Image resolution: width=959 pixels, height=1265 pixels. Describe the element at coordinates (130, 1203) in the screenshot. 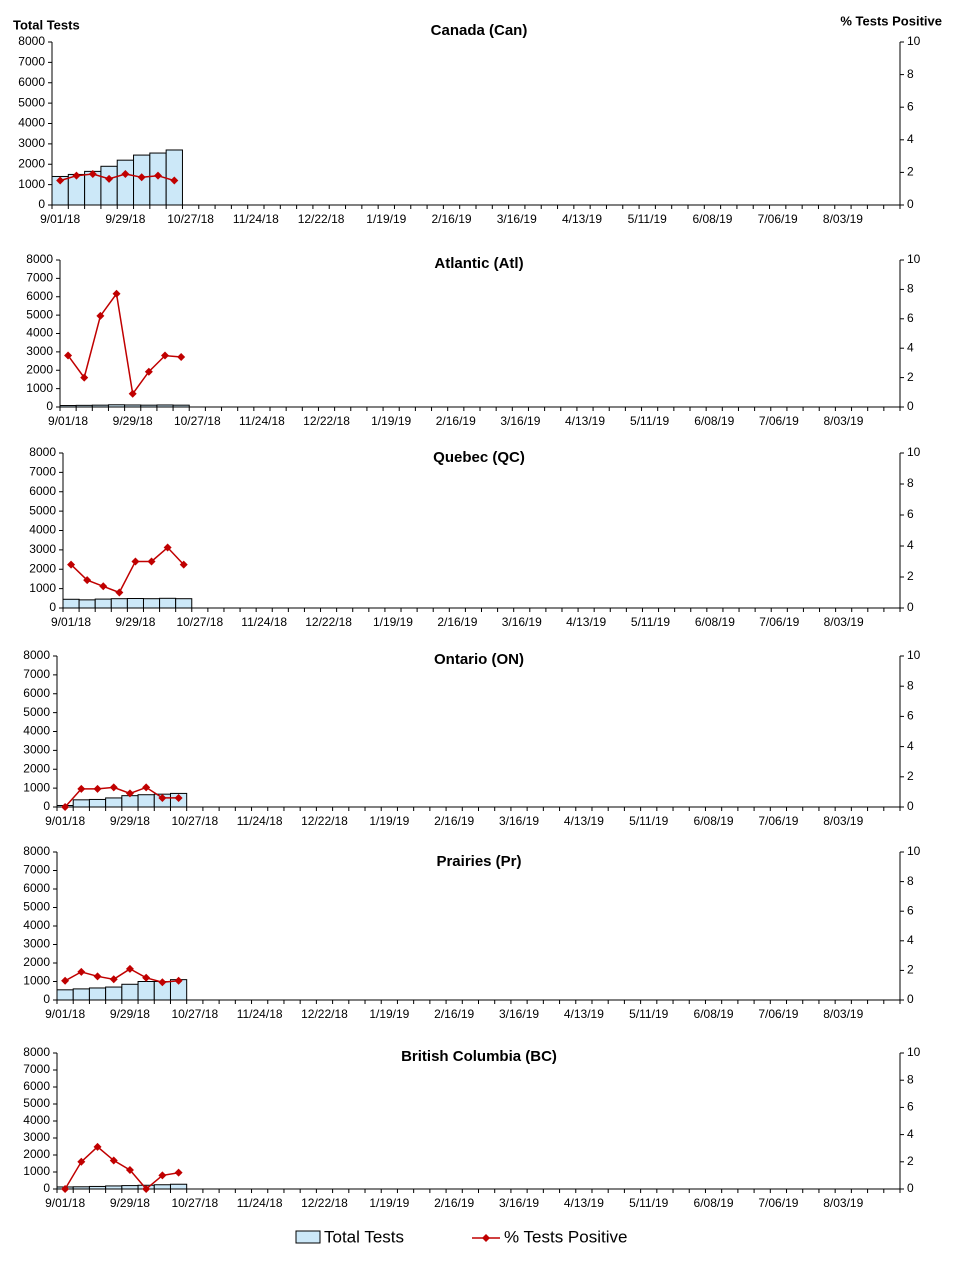

I see `x-tick-label: 9/29/18` at that location.